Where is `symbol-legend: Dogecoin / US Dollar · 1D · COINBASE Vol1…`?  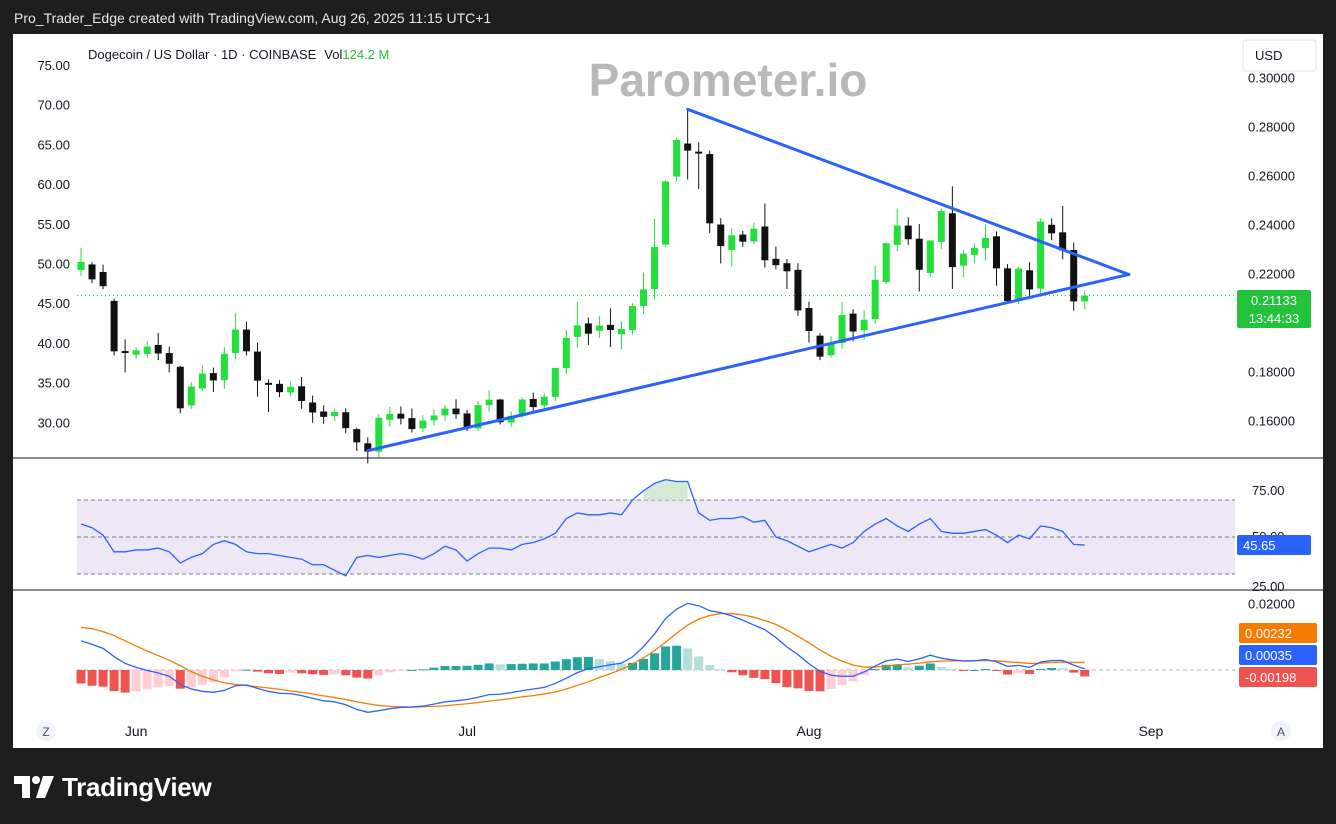
symbol-legend: Dogecoin / US Dollar · 1D · COINBASE Vol1… is located at coordinates (238, 54).